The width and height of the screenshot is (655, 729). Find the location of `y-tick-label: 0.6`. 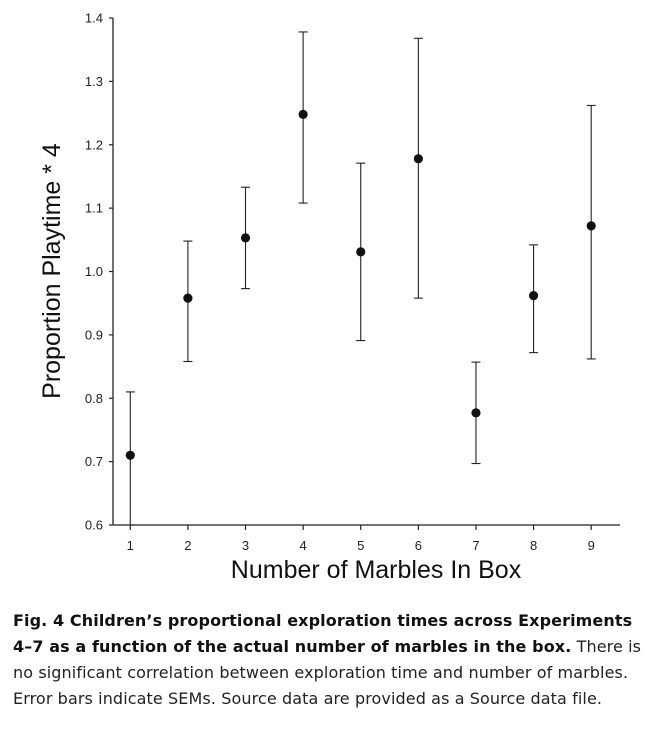

y-tick-label: 0.6 is located at coordinates (94, 525).